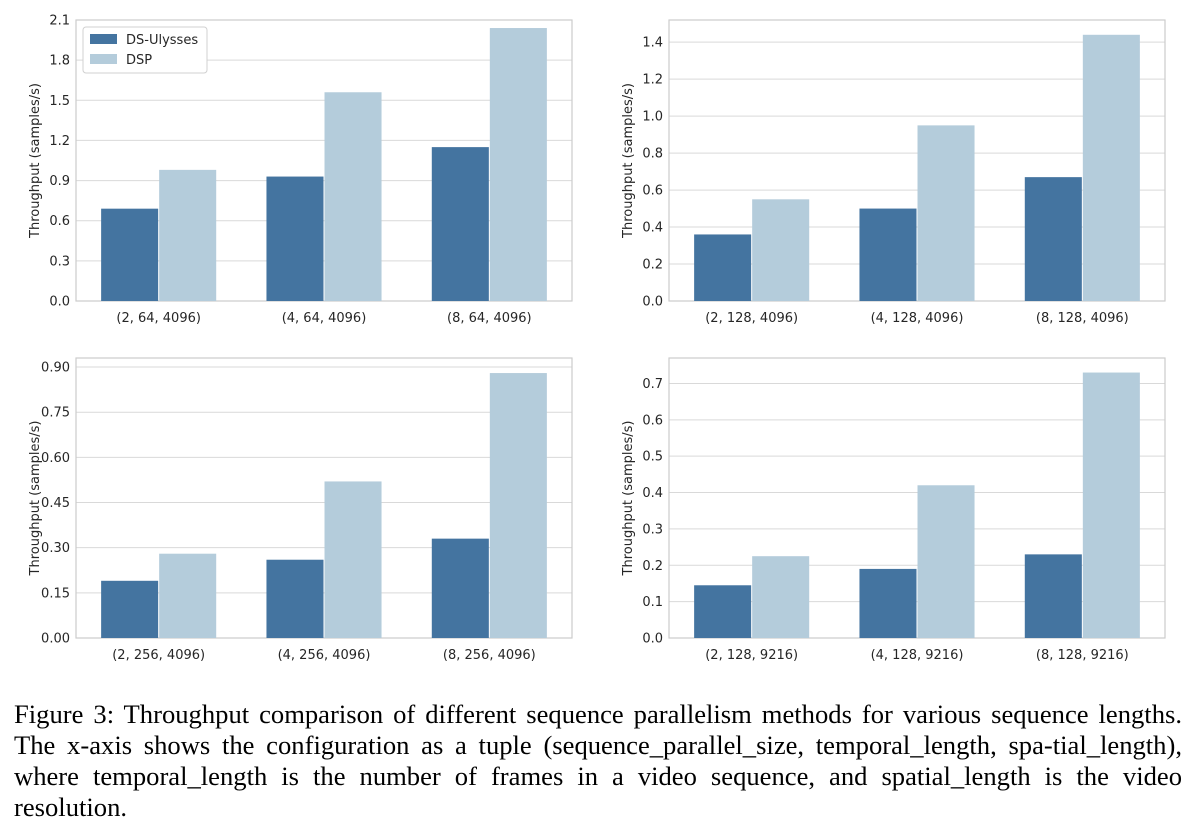 The image size is (1194, 838). What do you see at coordinates (59, 181) in the screenshot?
I see `y-tick-label: 0.9` at bounding box center [59, 181].